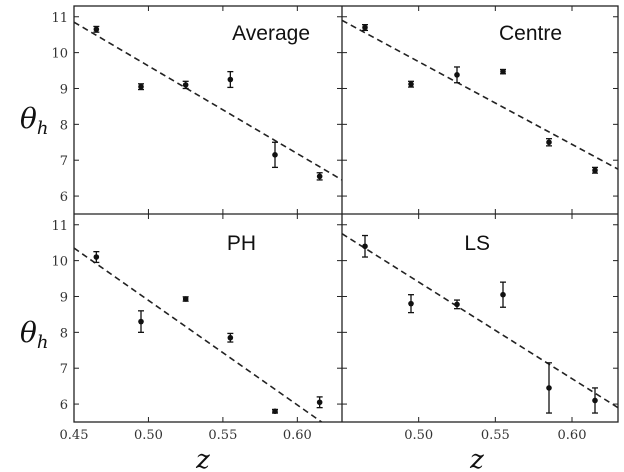 The image size is (624, 472). Describe the element at coordinates (477, 243) in the screenshot. I see `panel-title: LS` at that location.